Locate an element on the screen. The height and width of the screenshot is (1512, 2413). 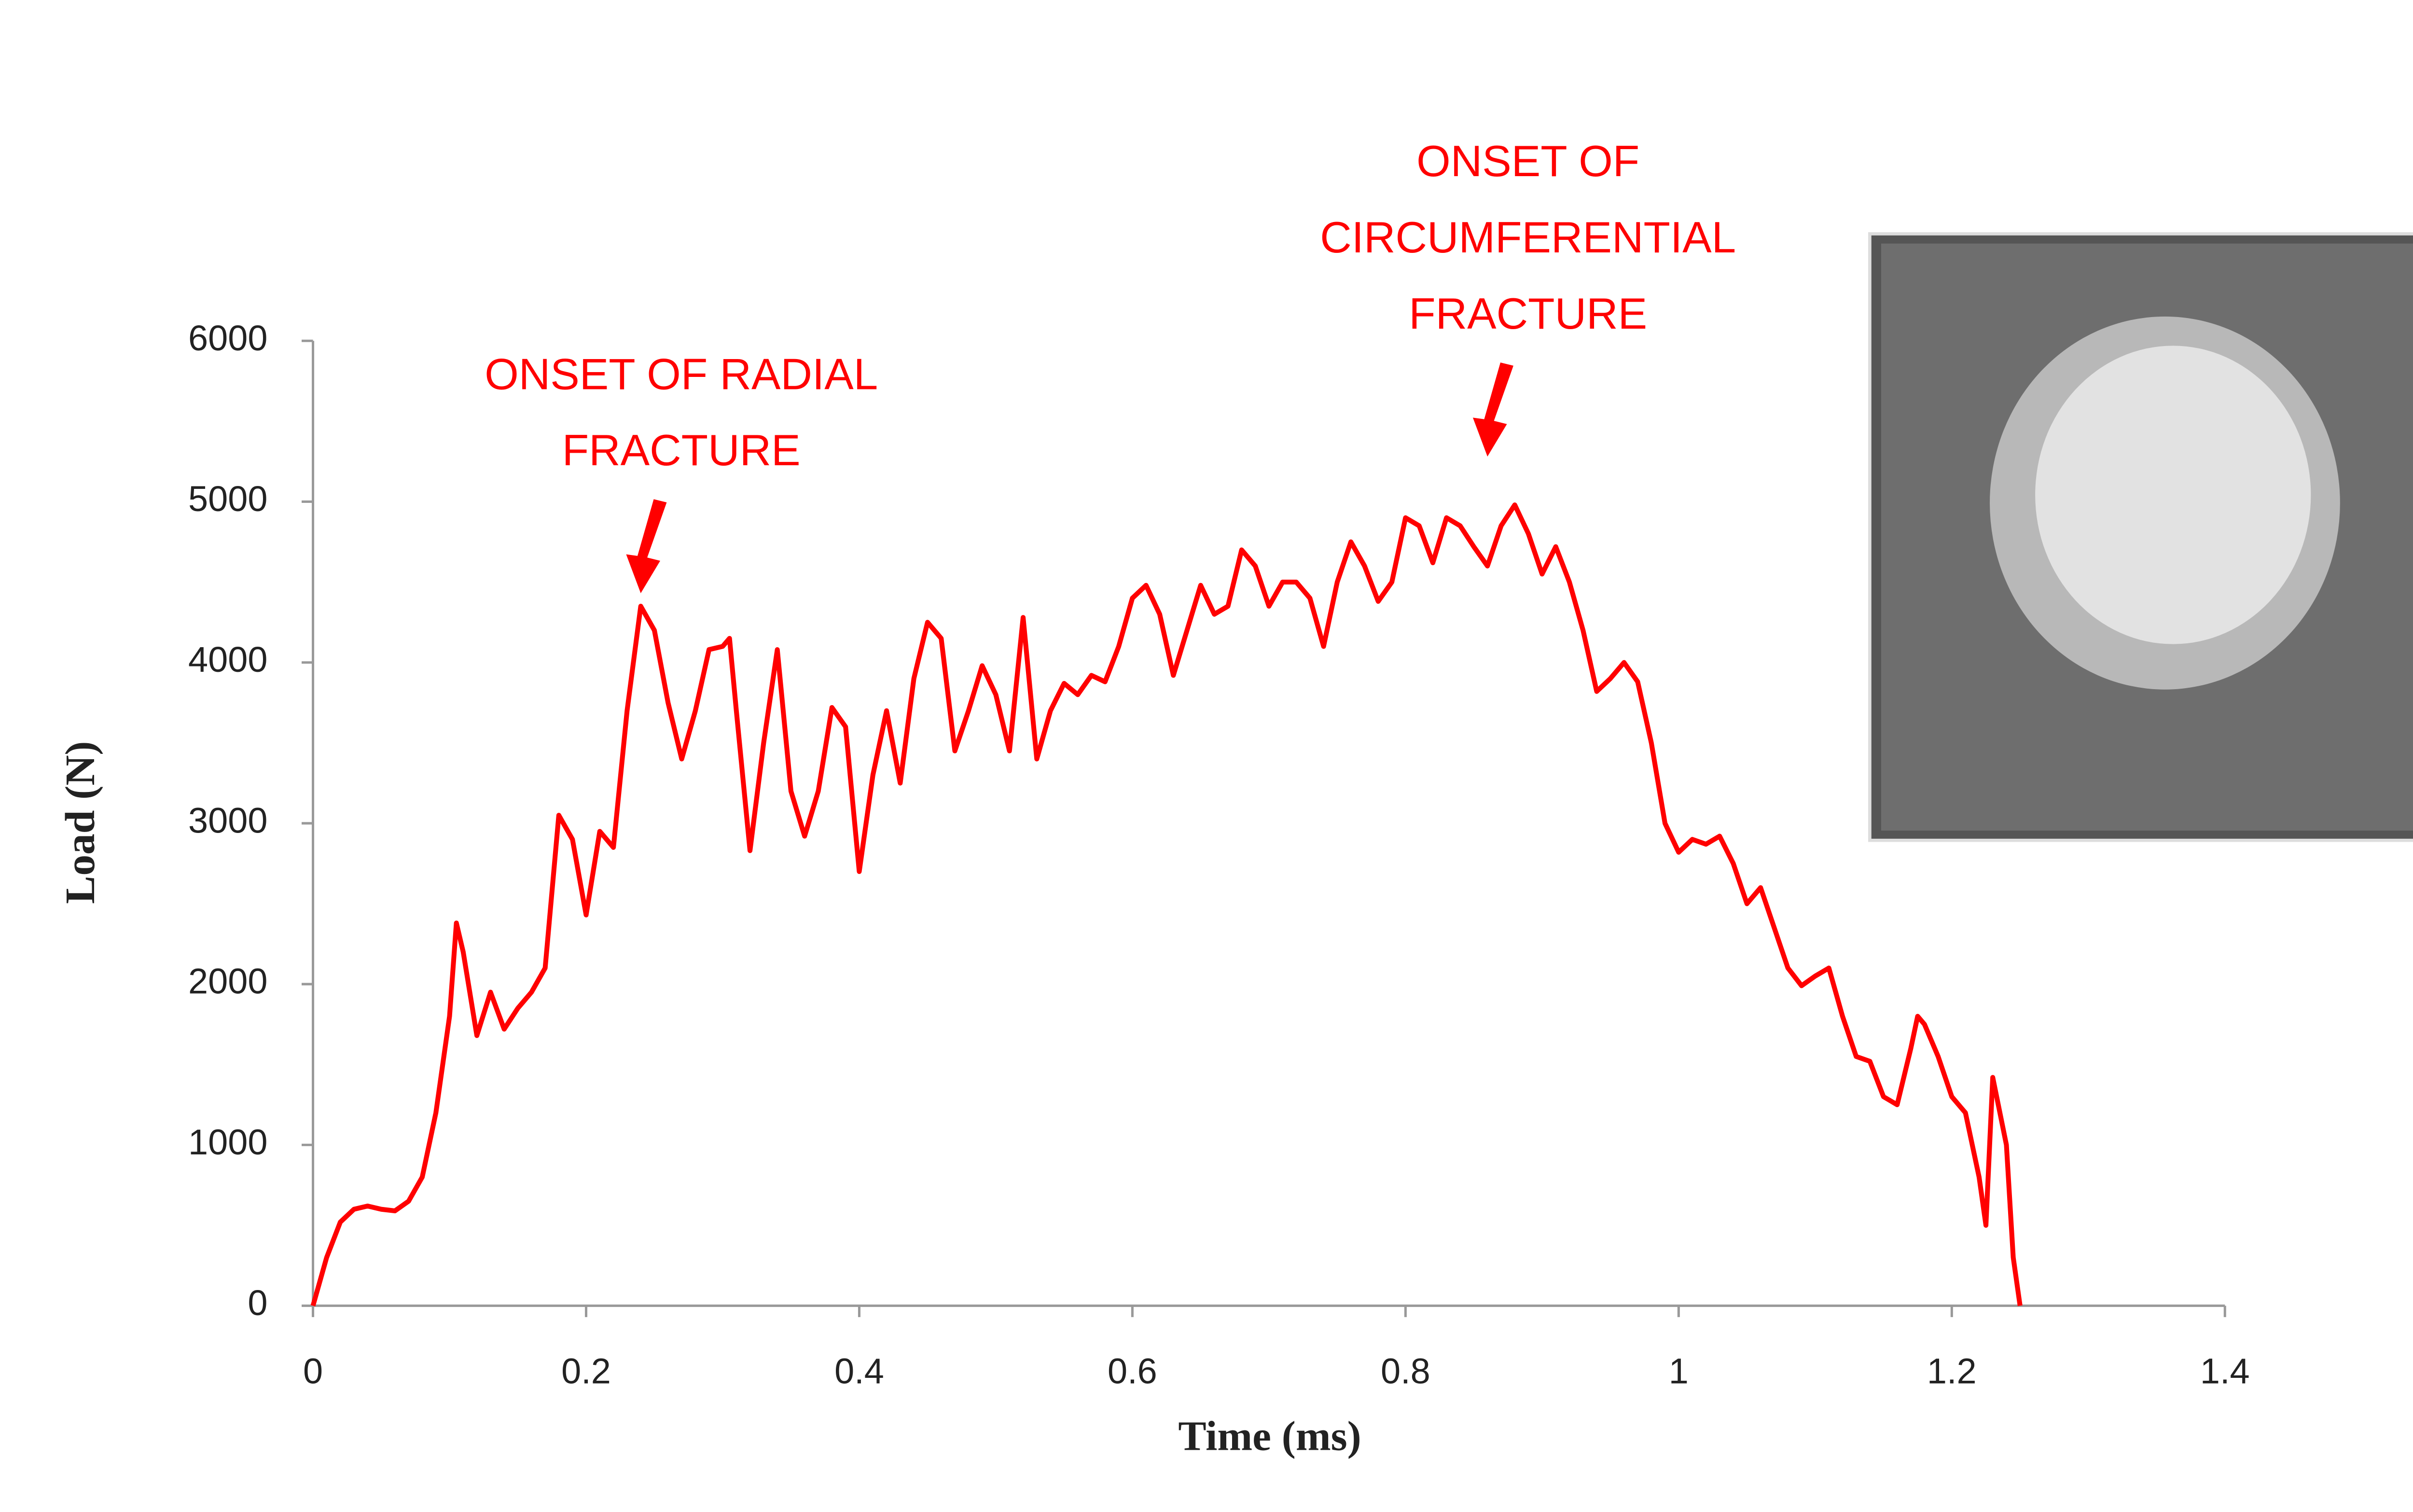
annotation-text: ONSET OF is located at coordinates (1527, 161).